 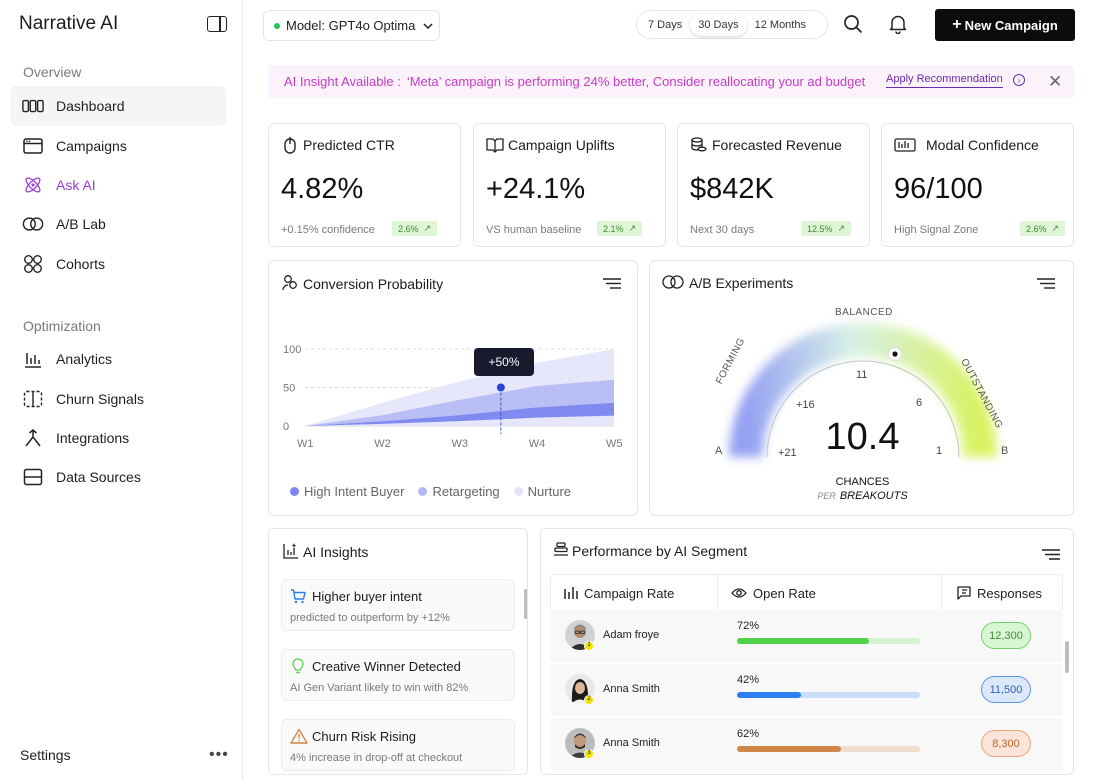 I want to click on sidebar-item-label: Ask AI, so click(x=76, y=185).